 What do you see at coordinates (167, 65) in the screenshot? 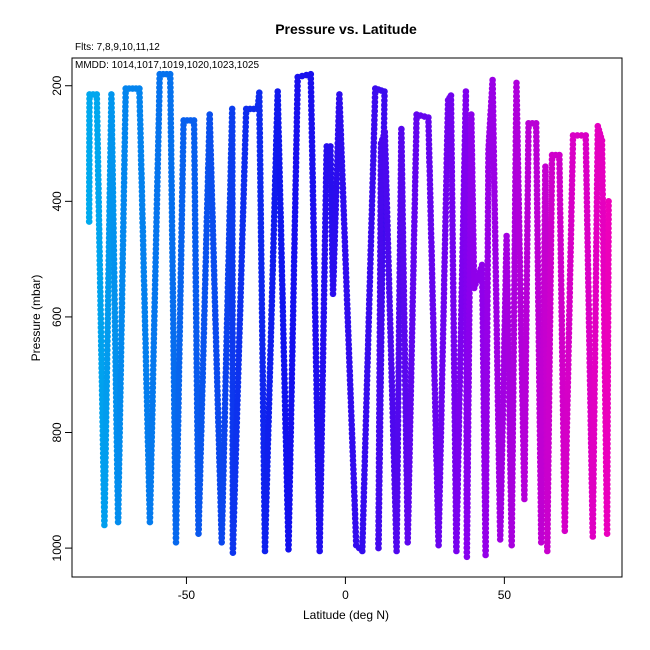
I see `dates-annotation: MMDD: 1014,1017,1019,1020,1023,1025` at bounding box center [167, 65].